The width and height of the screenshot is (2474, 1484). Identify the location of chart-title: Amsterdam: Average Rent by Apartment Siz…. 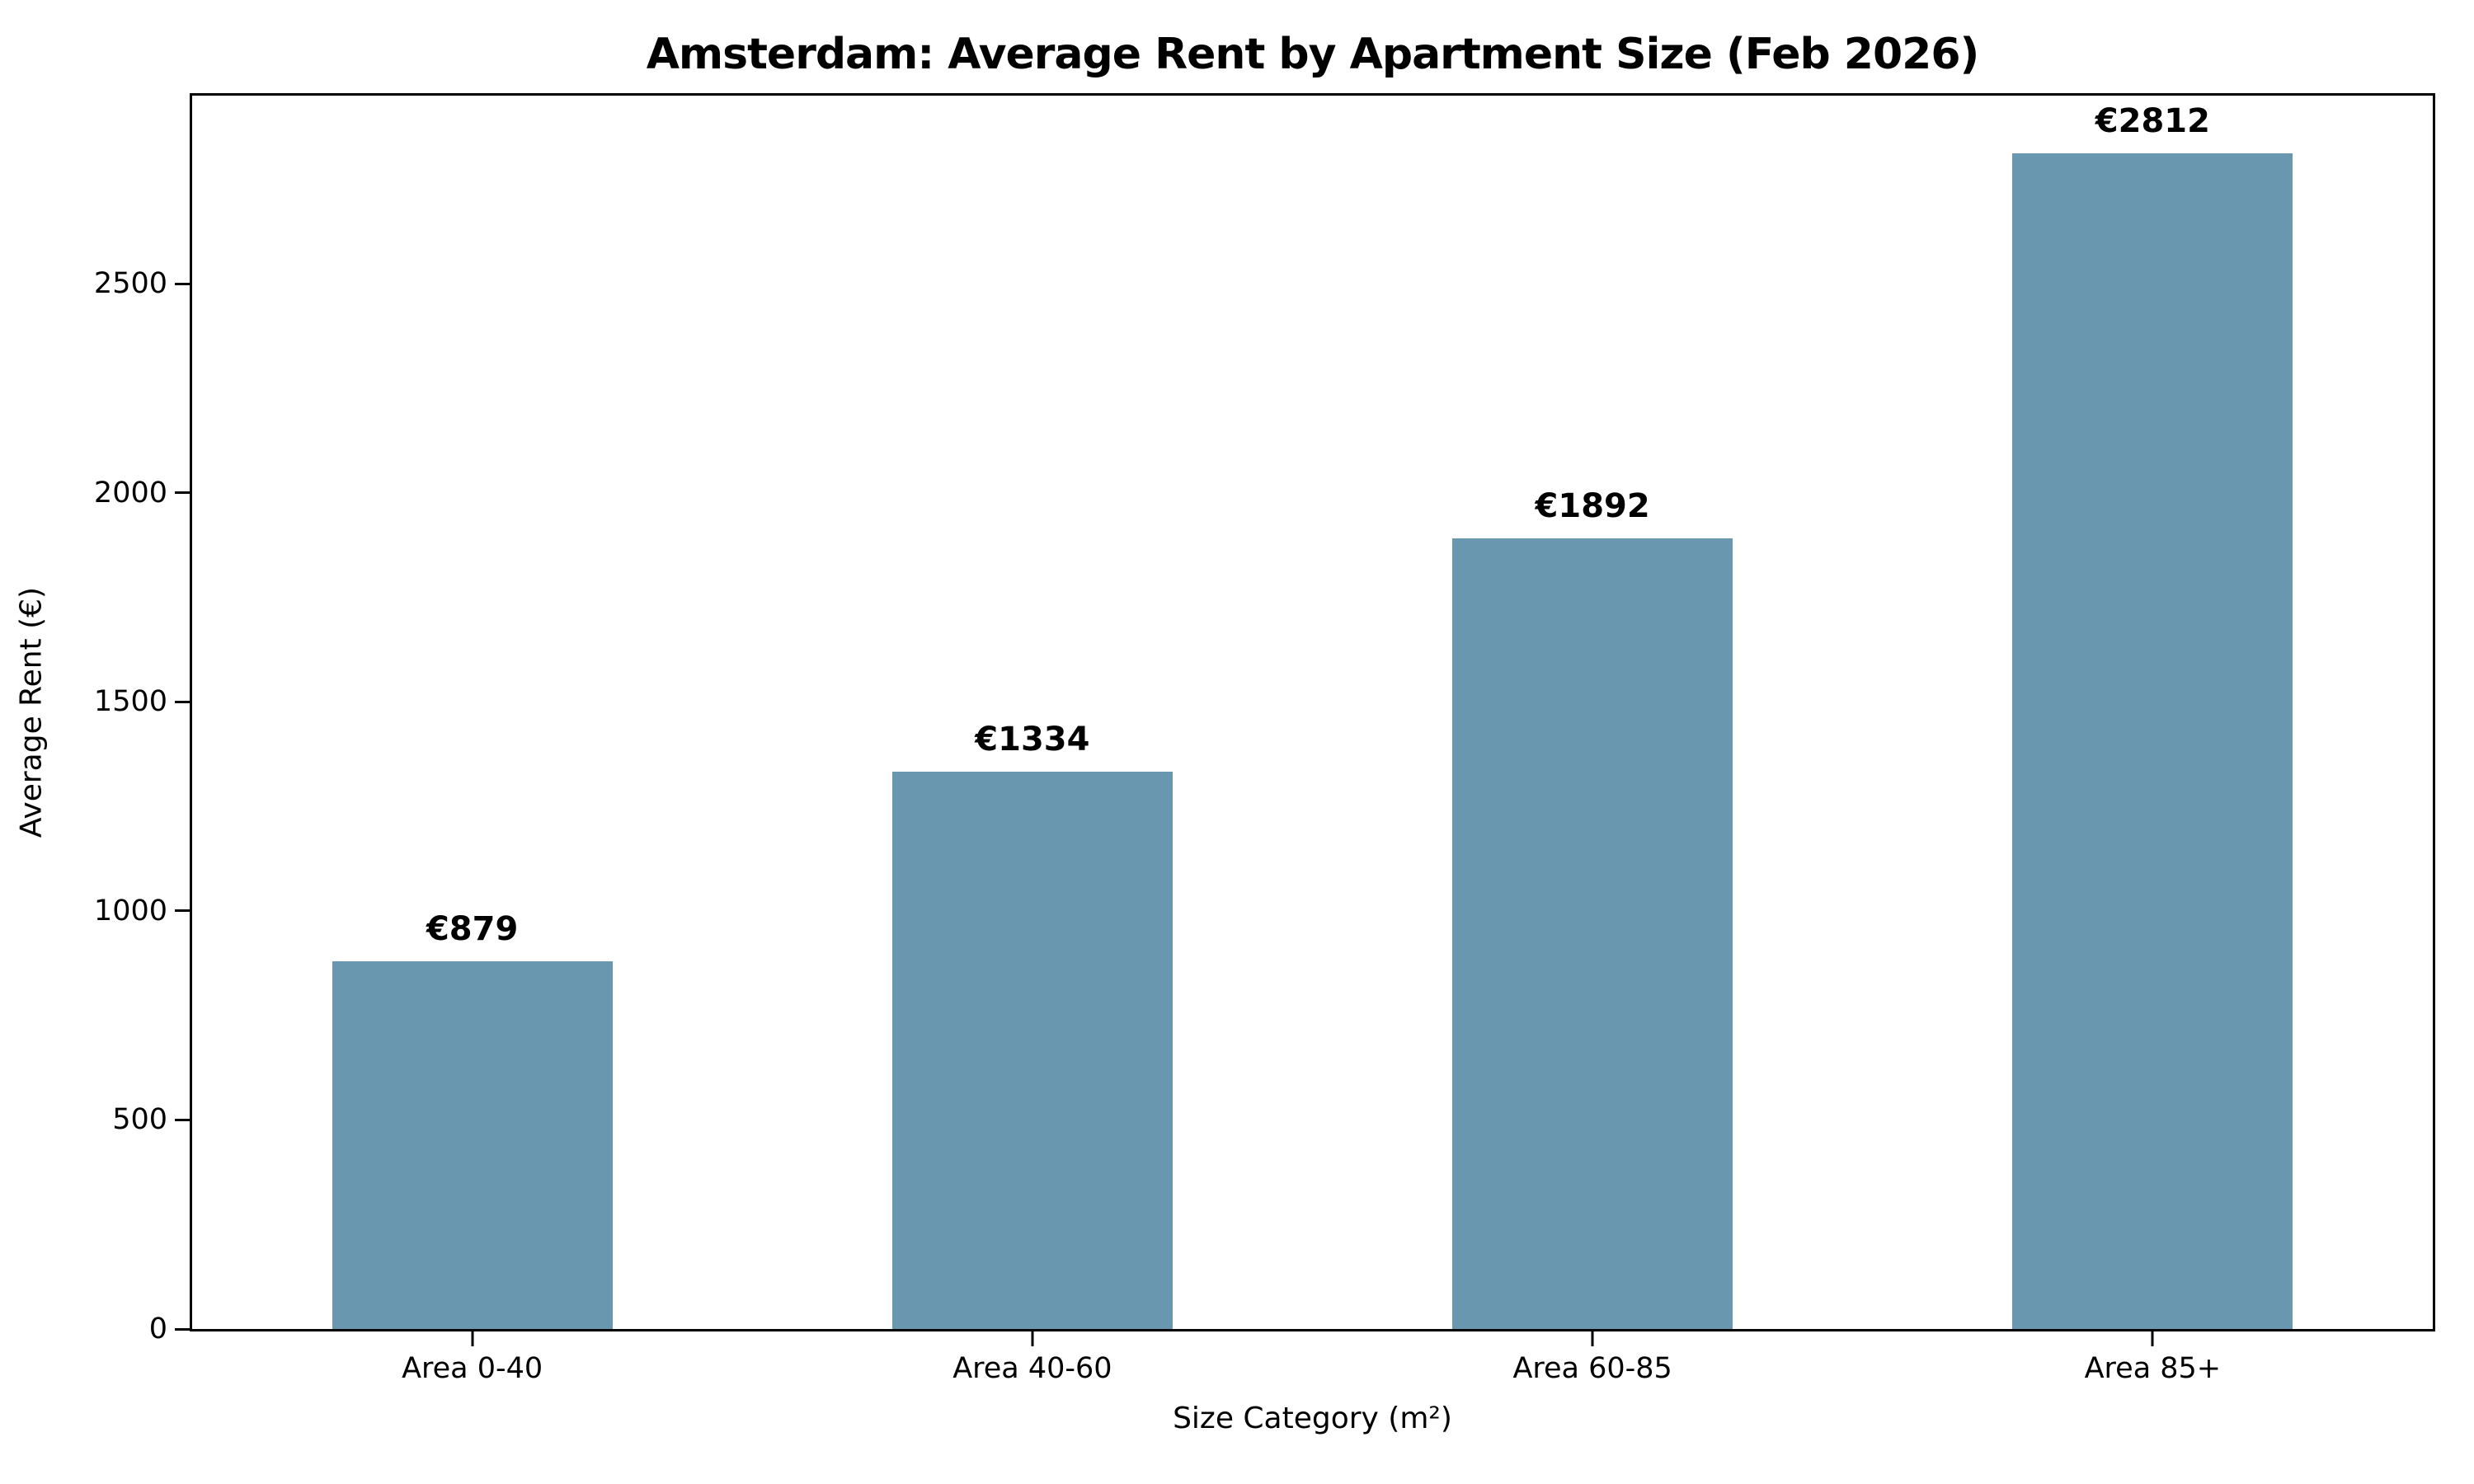
(1313, 54).